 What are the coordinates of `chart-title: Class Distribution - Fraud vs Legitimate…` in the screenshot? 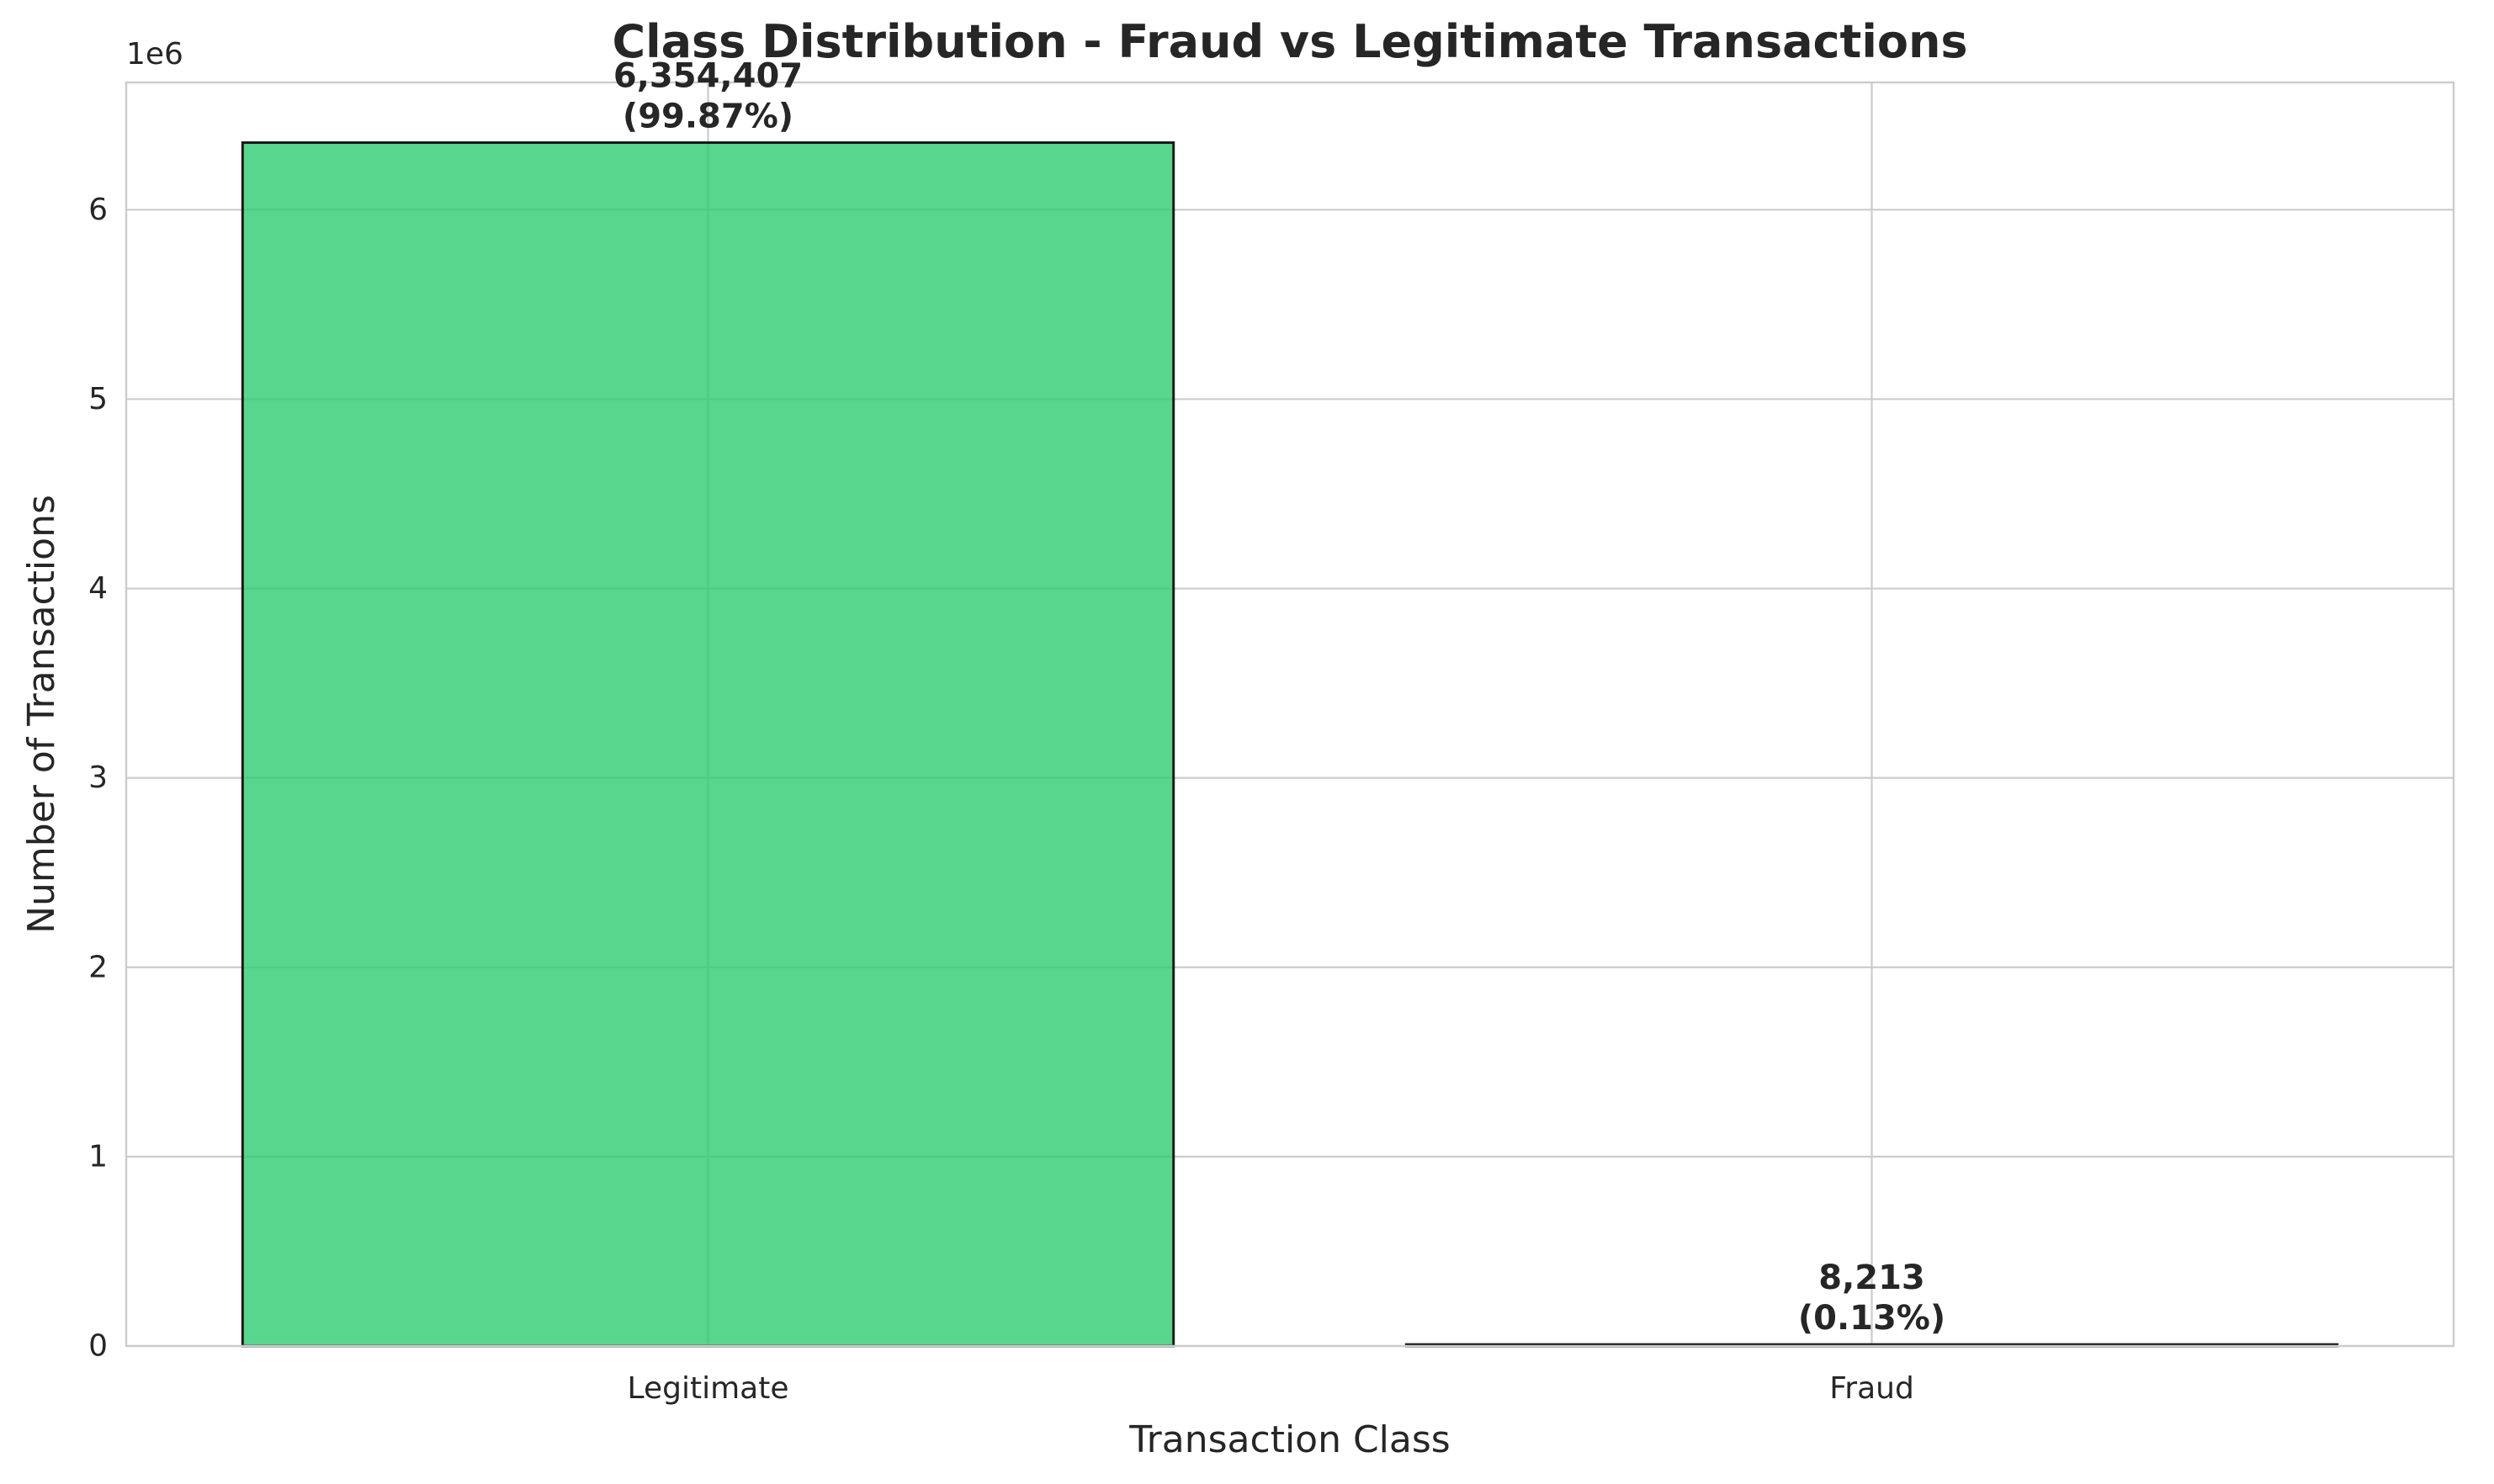 It's located at (1289, 41).